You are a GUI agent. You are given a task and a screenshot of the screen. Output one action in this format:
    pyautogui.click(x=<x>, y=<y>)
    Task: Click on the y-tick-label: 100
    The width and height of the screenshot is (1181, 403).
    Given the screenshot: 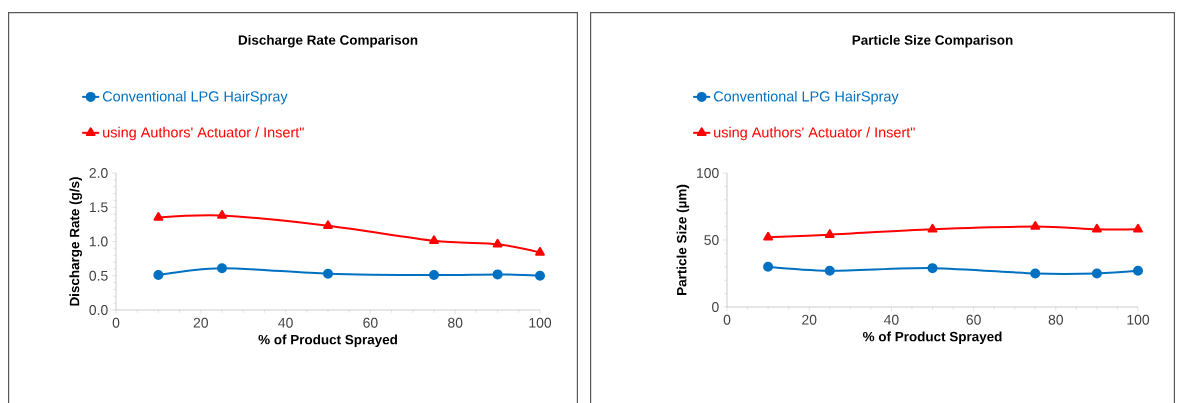 What is the action you would take?
    pyautogui.click(x=708, y=173)
    